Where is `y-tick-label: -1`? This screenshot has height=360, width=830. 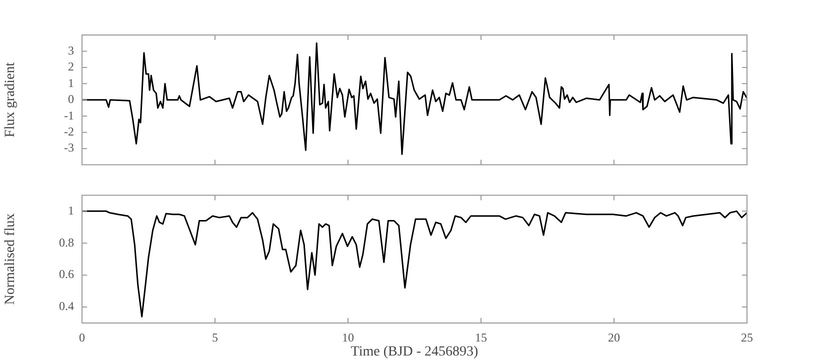 y-tick-label: -1 is located at coordinates (69, 115).